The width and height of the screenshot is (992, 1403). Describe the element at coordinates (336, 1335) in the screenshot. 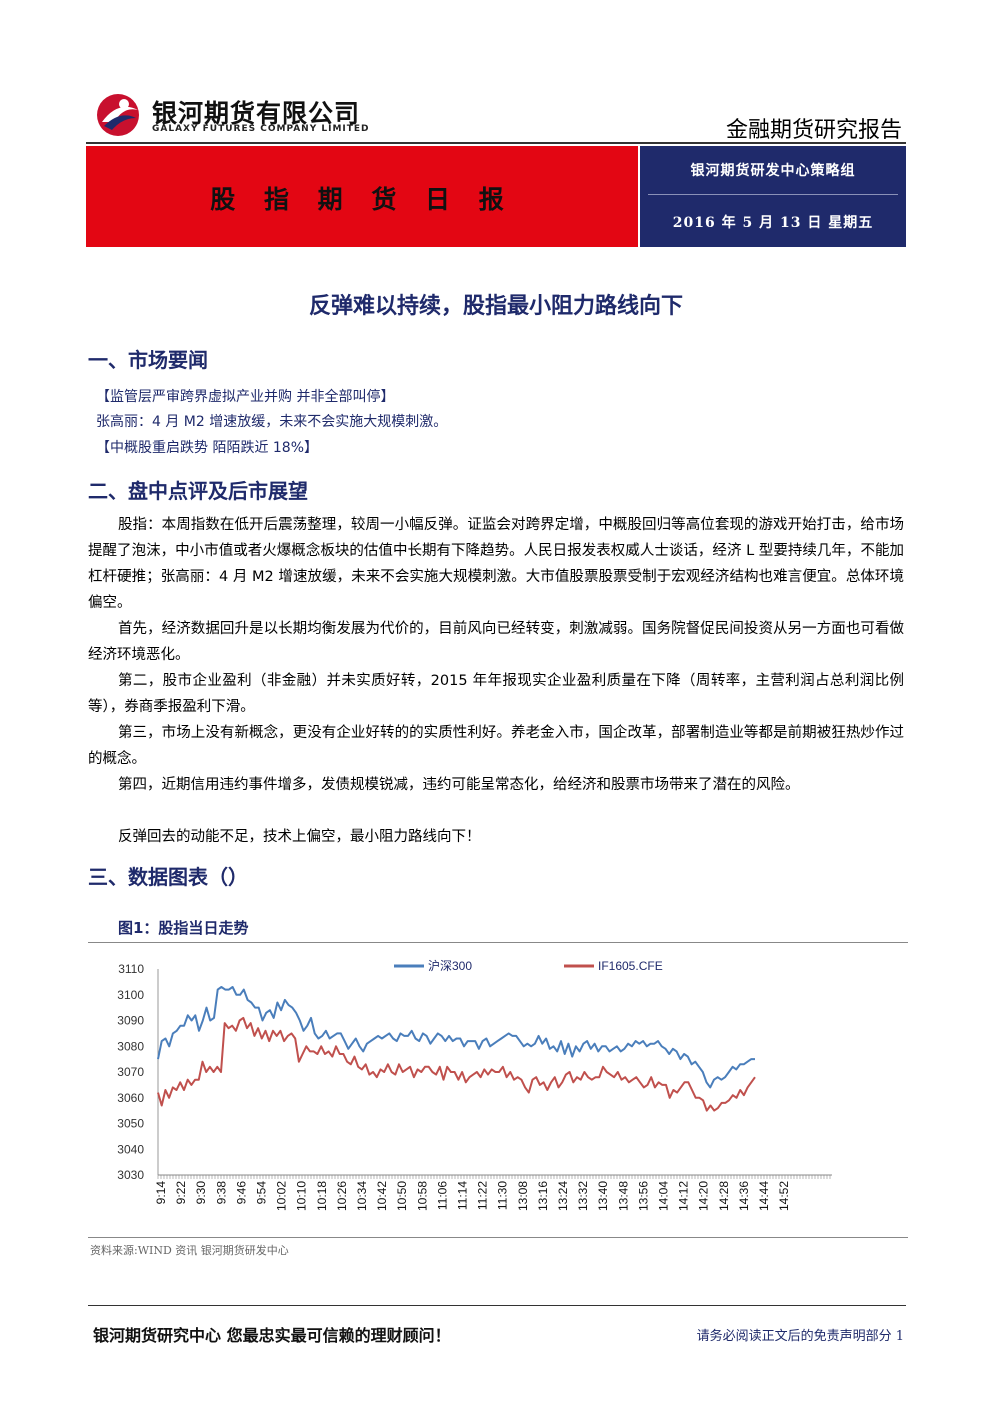

I see `footer-tagline: 您最忠实最可信赖的理财顾问！` at that location.